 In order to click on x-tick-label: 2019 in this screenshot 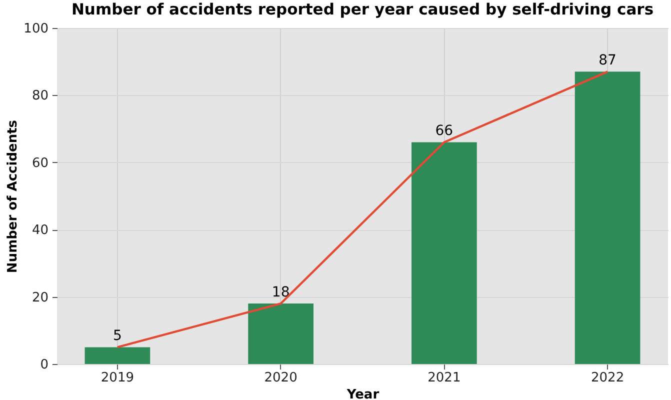, I will do `click(117, 378)`.